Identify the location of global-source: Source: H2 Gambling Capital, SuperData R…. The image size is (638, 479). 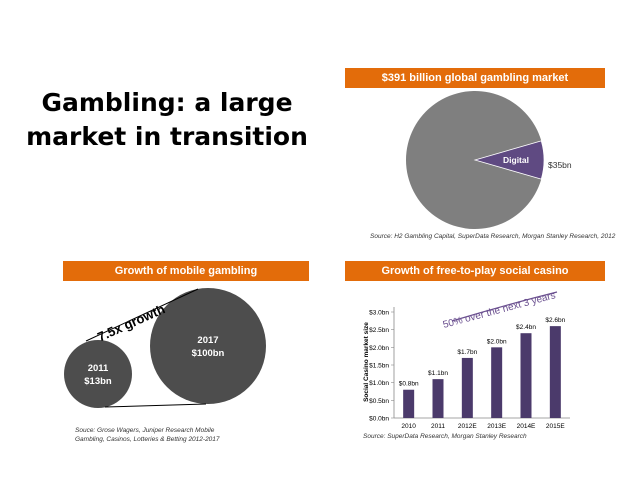
(493, 236).